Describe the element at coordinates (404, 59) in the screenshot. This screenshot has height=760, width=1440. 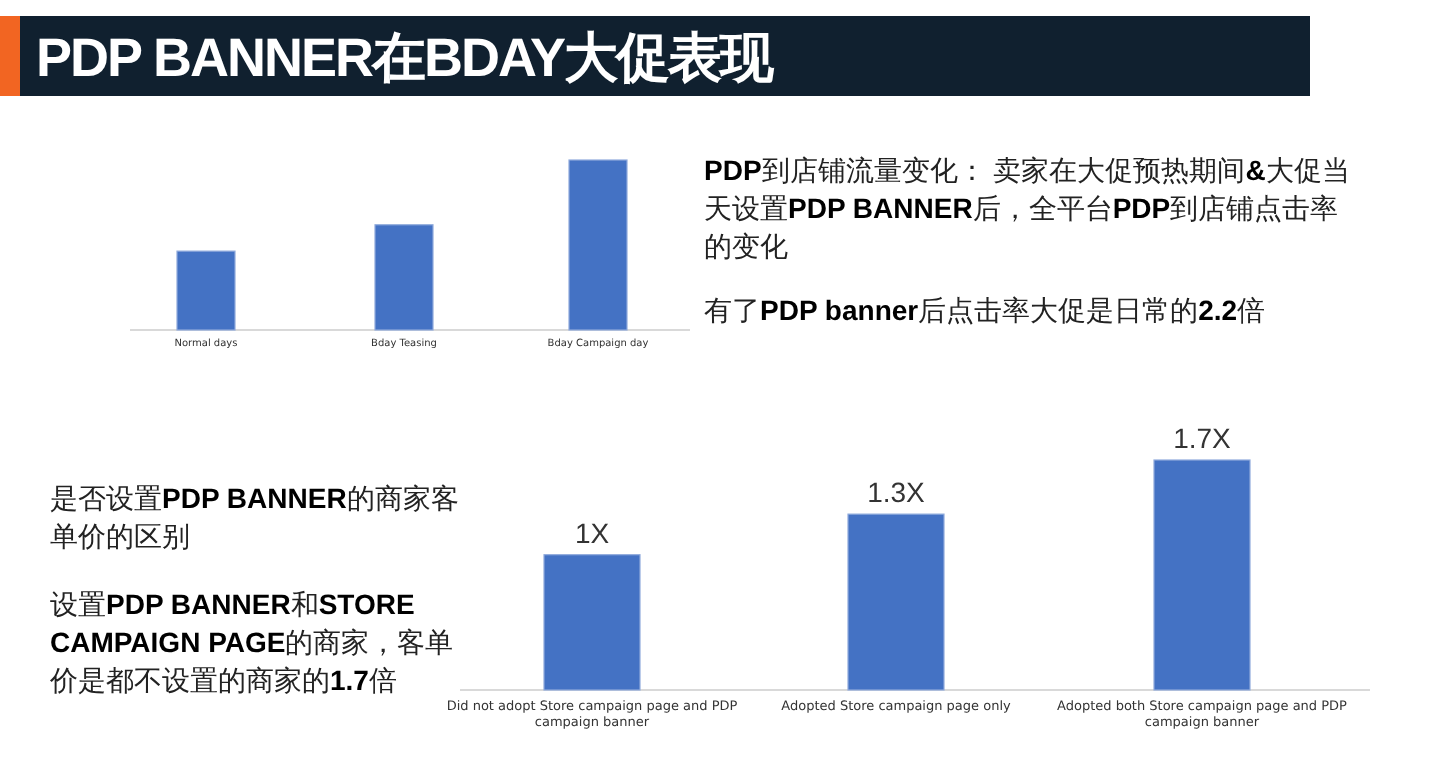
I see `chart-title: PDP BANNER在BDAY大促表现` at that location.